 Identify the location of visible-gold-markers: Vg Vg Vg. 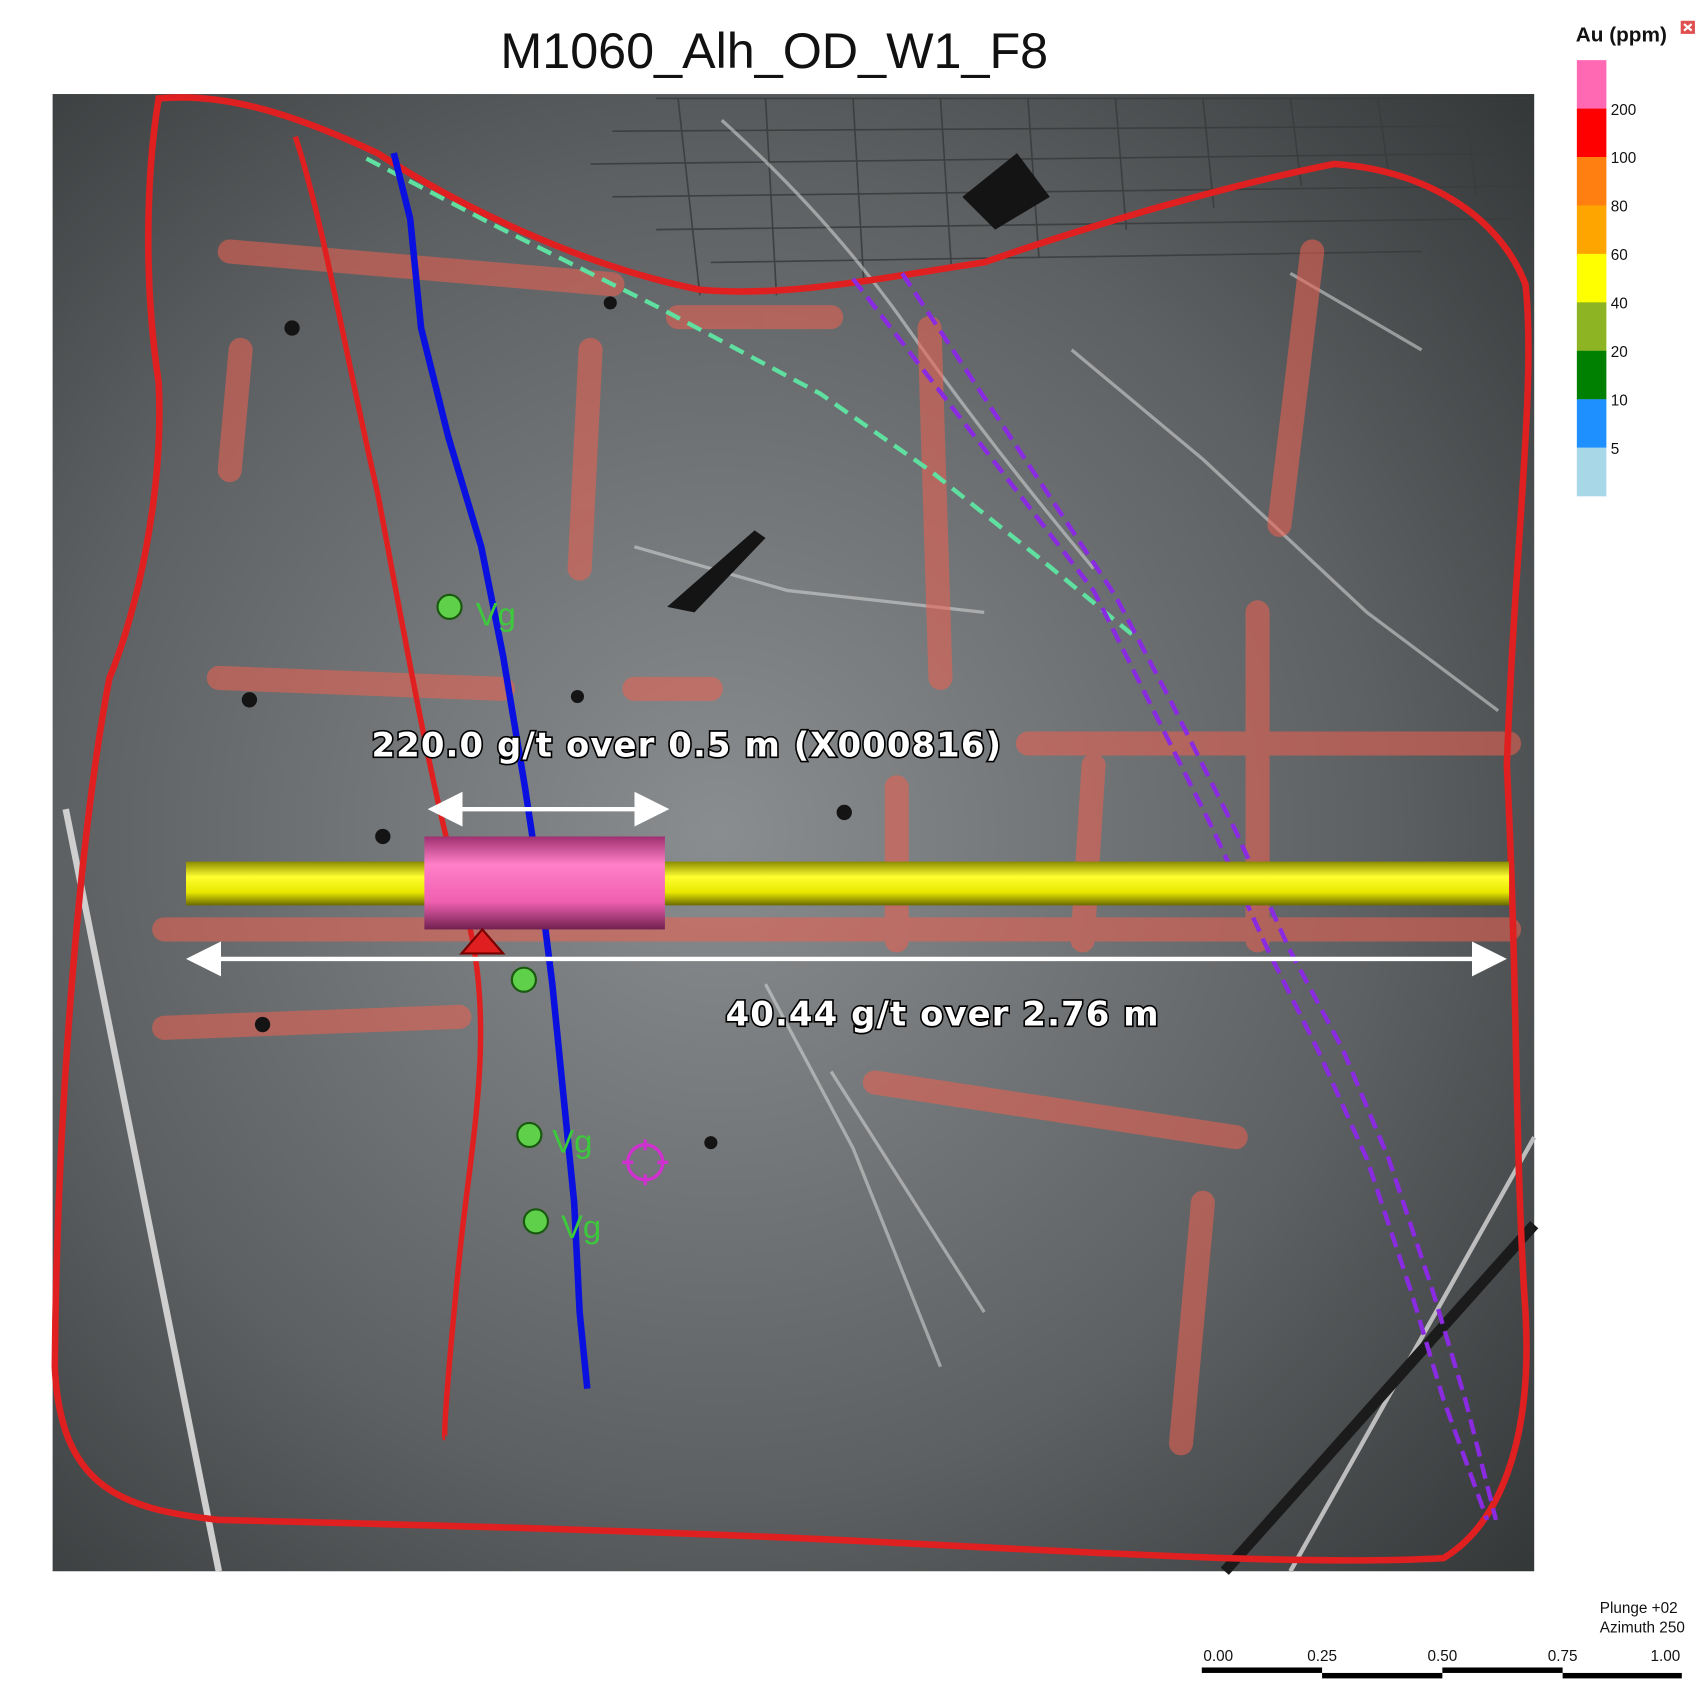
(518, 919).